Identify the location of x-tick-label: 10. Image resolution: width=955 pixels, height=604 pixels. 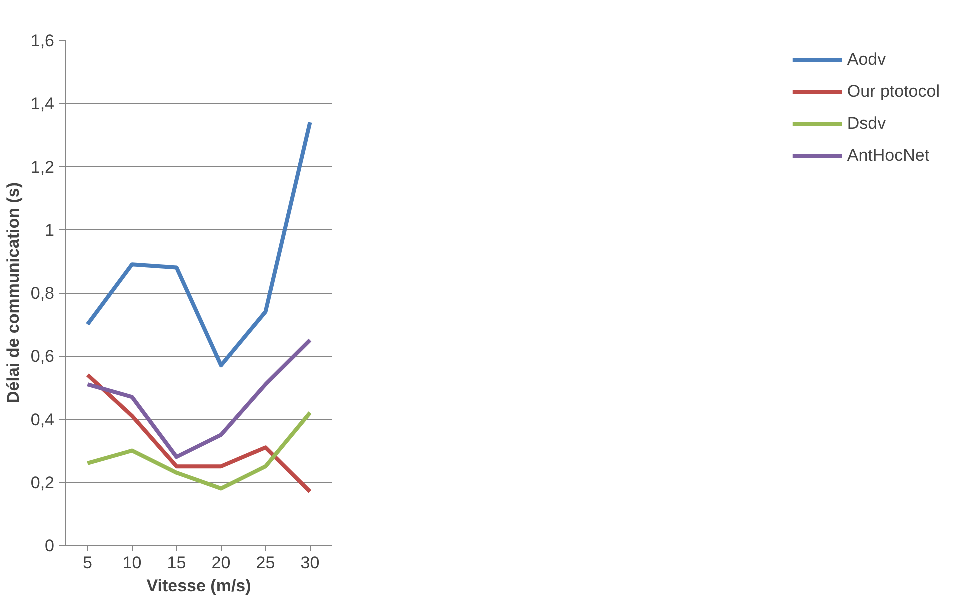
(132, 563).